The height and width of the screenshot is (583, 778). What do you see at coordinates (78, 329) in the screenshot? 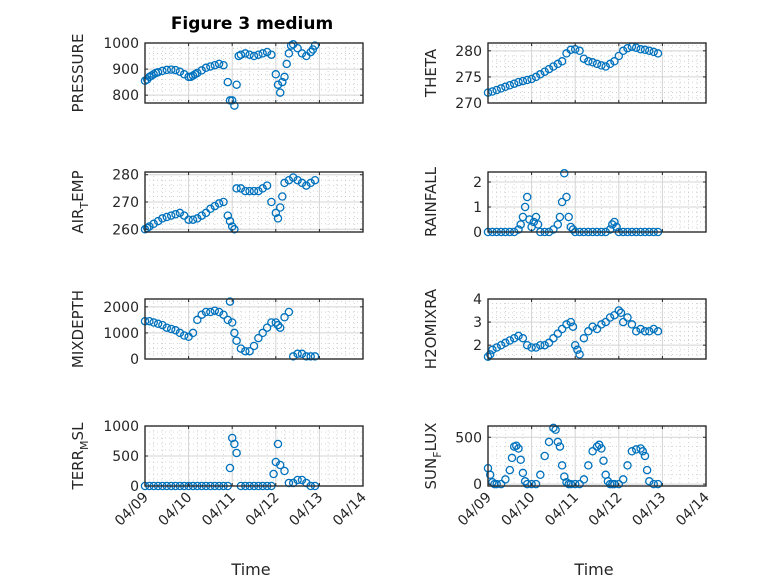
I see `y-axis-label-main: MIXDEPTH` at bounding box center [78, 329].